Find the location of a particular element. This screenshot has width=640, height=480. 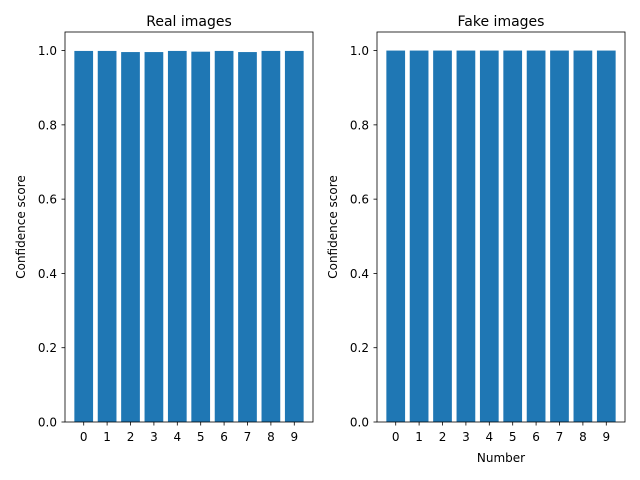

chart-title: Real images is located at coordinates (189, 22).